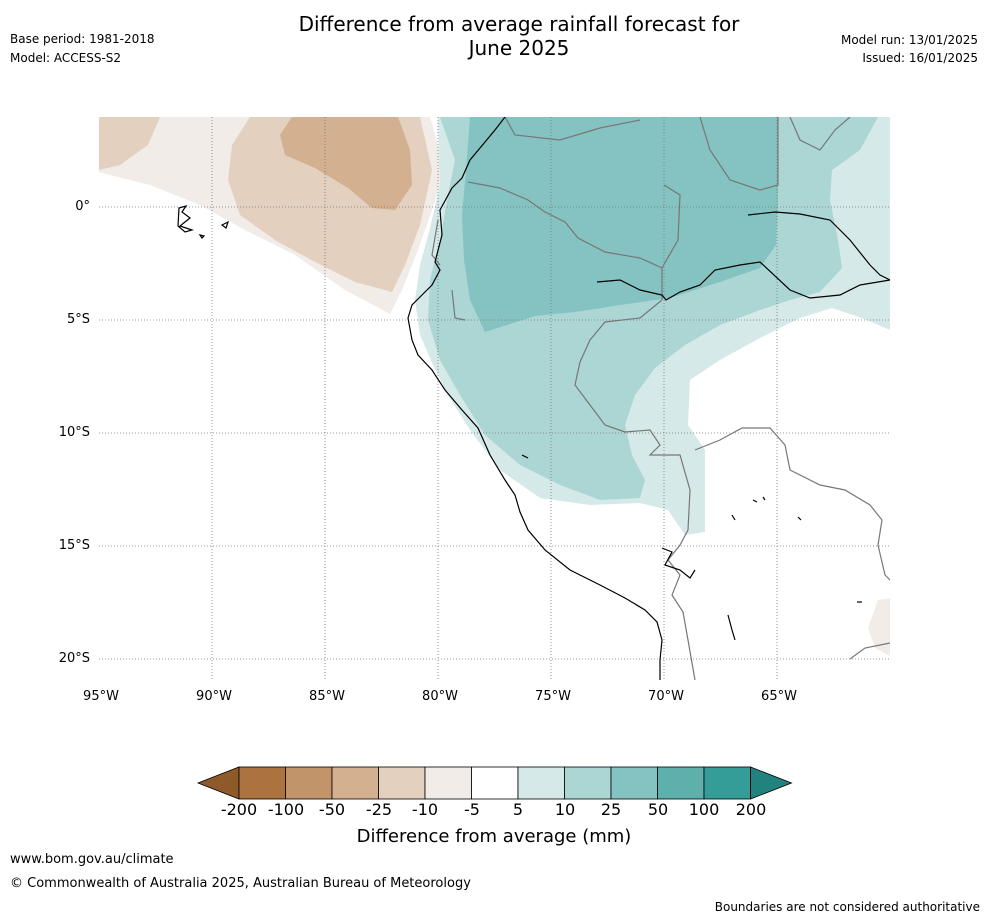 The width and height of the screenshot is (988, 919). Describe the element at coordinates (565, 809) in the screenshot. I see `colorbar-tick-label: 10` at that location.